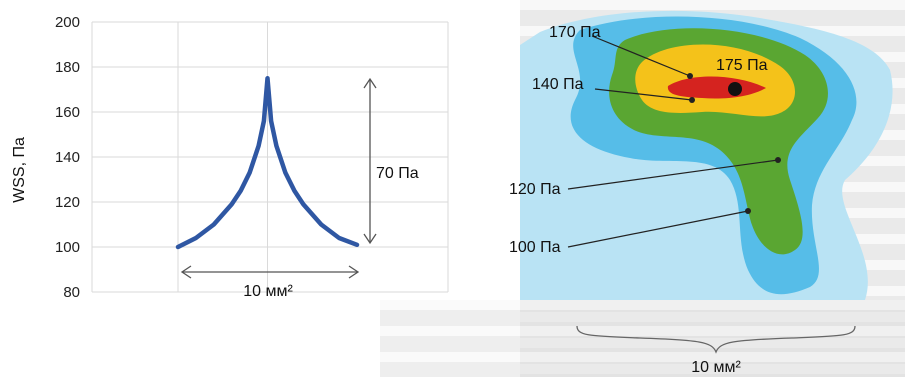  What do you see at coordinates (716, 339) in the screenshot?
I see `scale-brace` at bounding box center [716, 339].